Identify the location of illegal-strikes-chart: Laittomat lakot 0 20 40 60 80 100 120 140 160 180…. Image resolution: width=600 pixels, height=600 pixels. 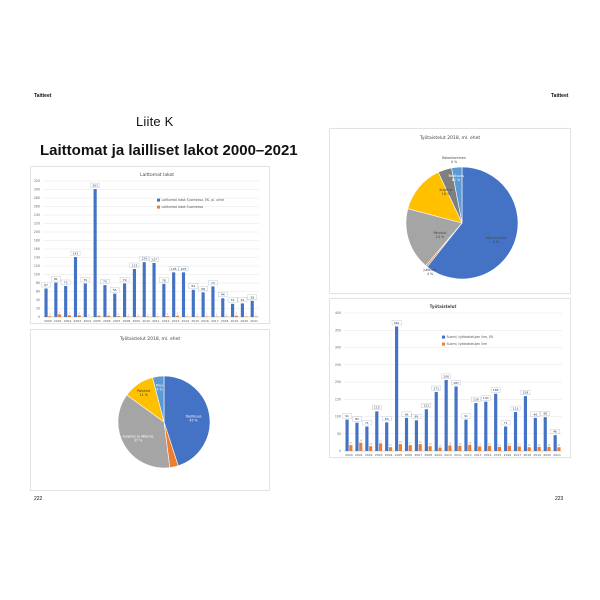
(150, 245).